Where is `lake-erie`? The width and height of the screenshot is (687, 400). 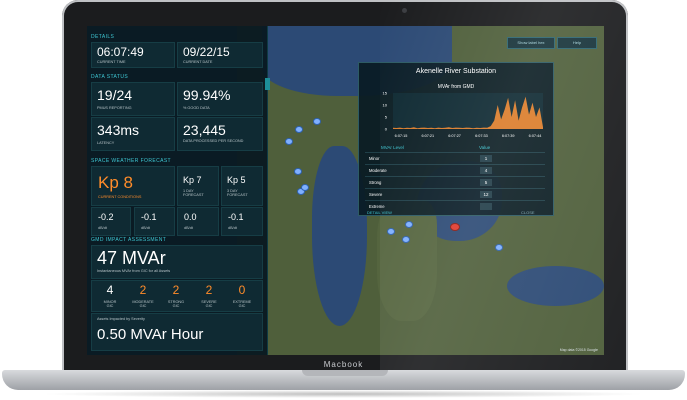
lake-erie is located at coordinates (555, 286).